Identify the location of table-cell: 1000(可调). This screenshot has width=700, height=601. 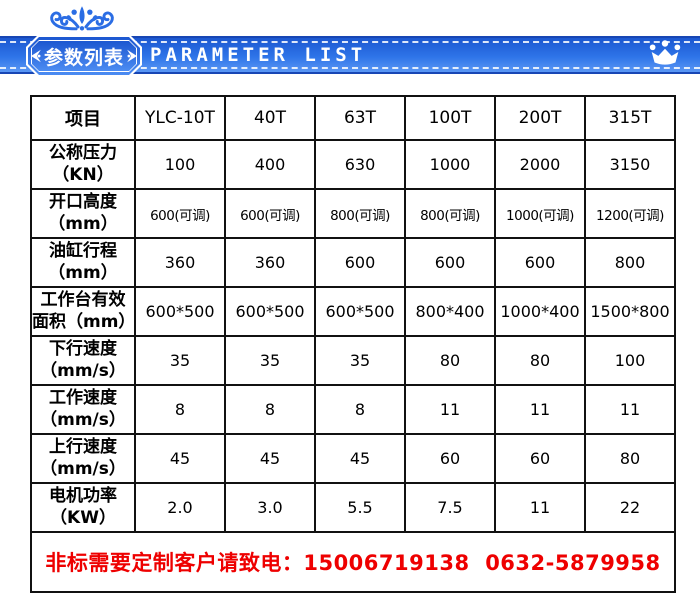
(540, 213).